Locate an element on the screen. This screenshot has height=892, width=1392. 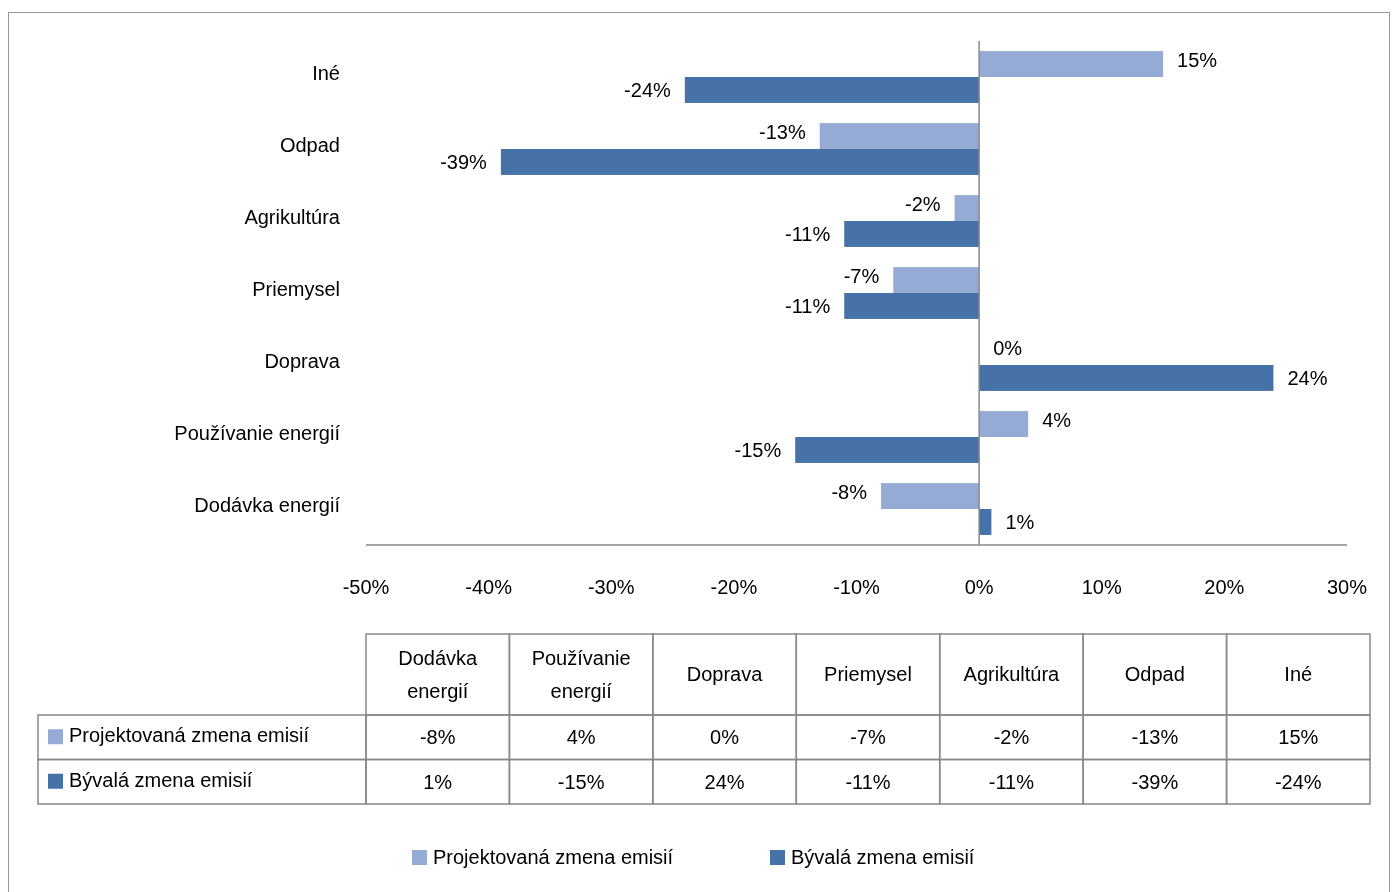
data-label: -24% is located at coordinates (648, 89).